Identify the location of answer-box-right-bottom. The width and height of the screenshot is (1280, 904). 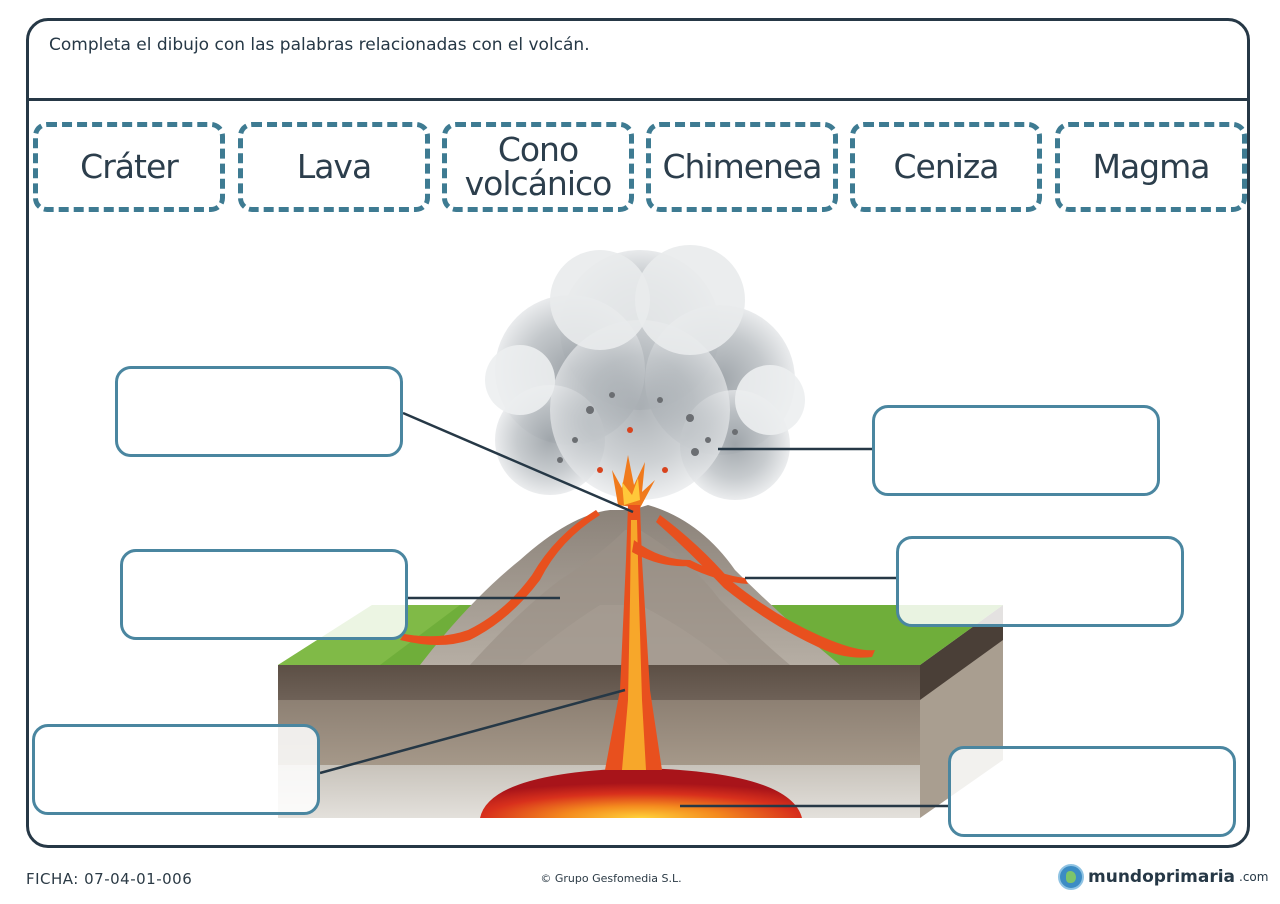
(1092, 791).